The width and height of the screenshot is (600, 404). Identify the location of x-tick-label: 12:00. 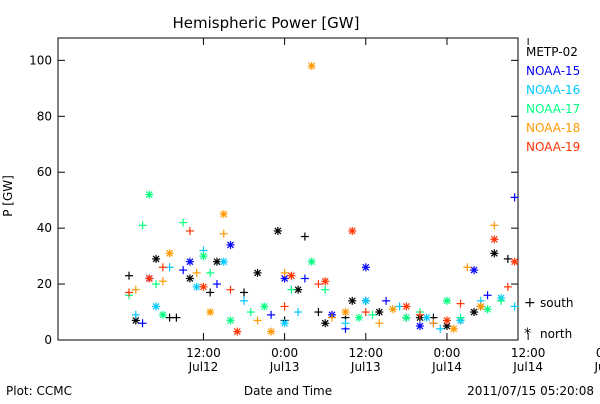
(203, 353).